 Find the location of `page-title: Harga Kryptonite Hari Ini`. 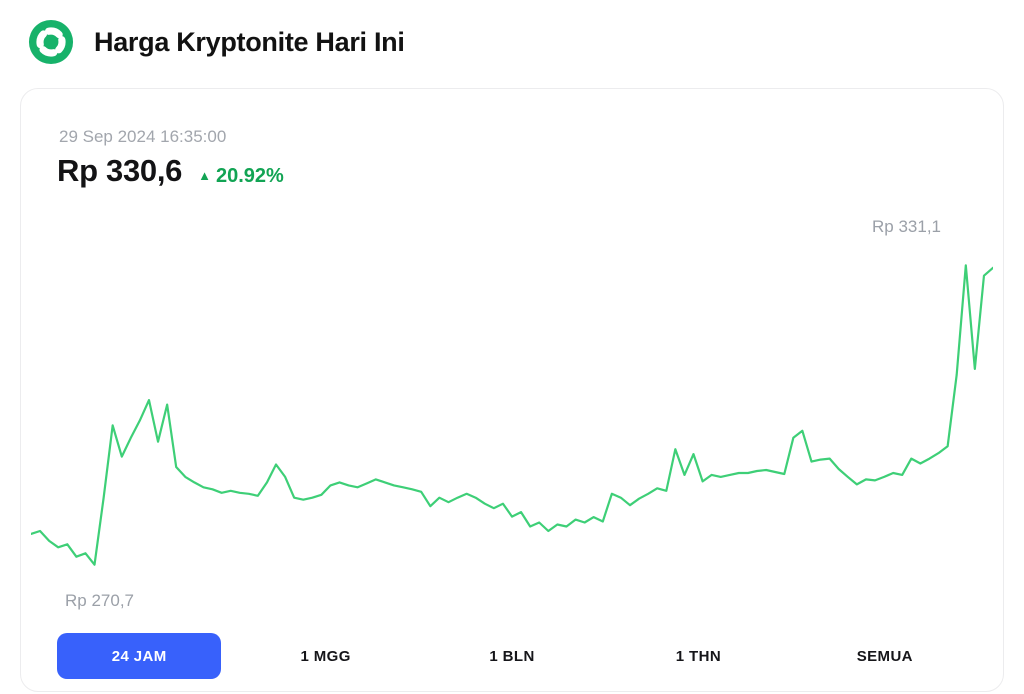

page-title: Harga Kryptonite Hari Ini is located at coordinates (249, 41).